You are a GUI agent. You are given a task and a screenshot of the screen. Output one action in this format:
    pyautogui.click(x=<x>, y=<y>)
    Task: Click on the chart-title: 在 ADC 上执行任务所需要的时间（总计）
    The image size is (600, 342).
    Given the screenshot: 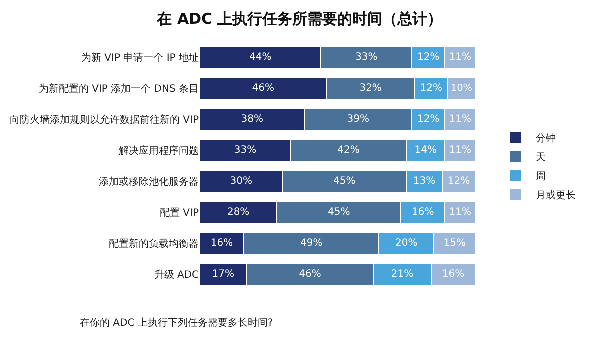 What is the action you would take?
    pyautogui.click(x=299, y=19)
    